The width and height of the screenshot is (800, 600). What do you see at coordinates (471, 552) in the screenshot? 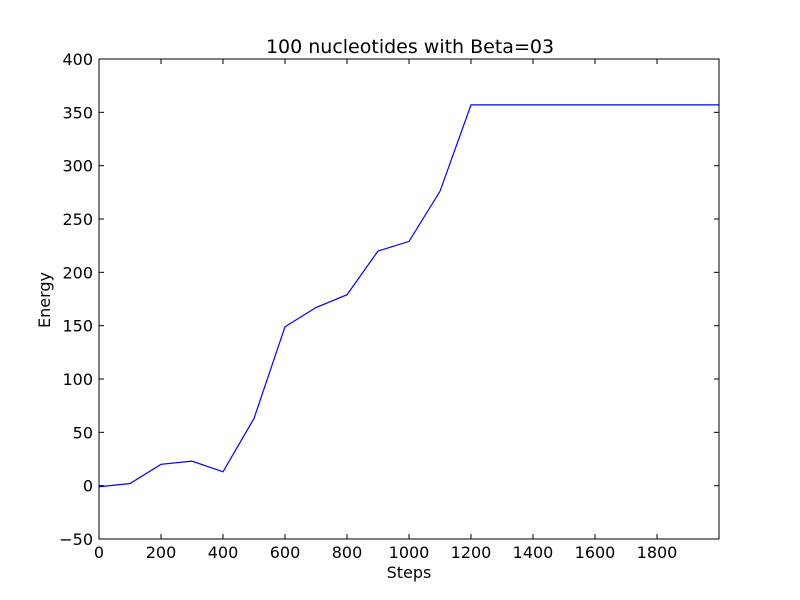
I see `x-tick-label: 1200` at bounding box center [471, 552].